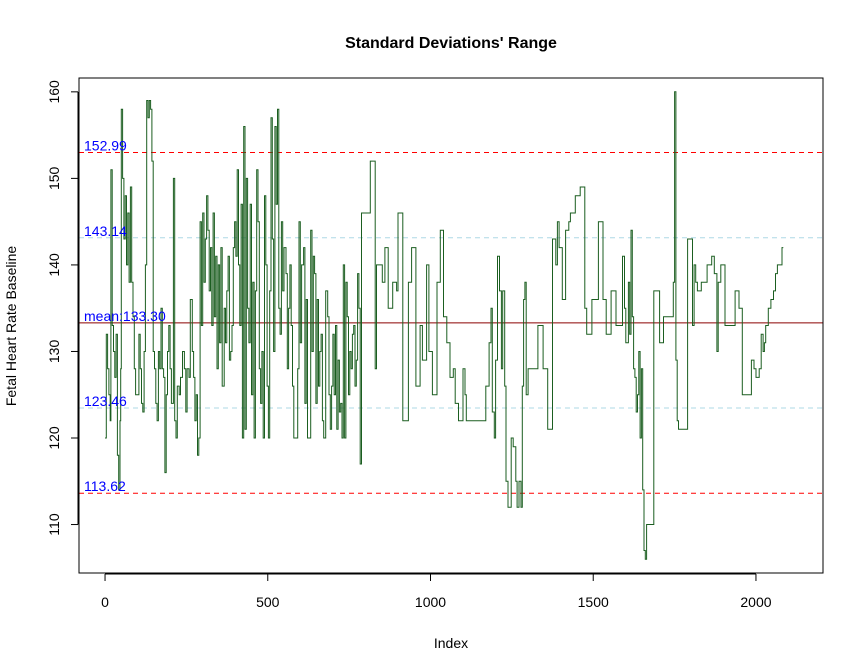 Image resolution: width=864 pixels, height=672 pixels. Describe the element at coordinates (430, 602) in the screenshot. I see `x-tick-label: 1000` at that location.